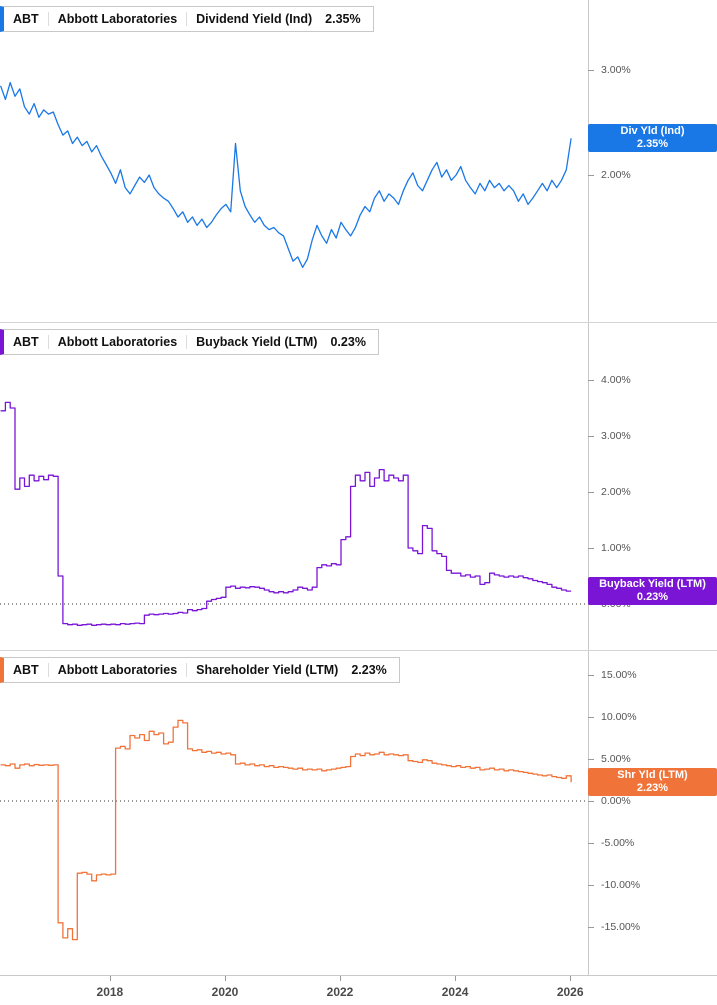 The height and width of the screenshot is (1005, 717). Describe the element at coordinates (652, 775) in the screenshot. I see `tag-metric-label: Shr Yld (LTM)` at that location.